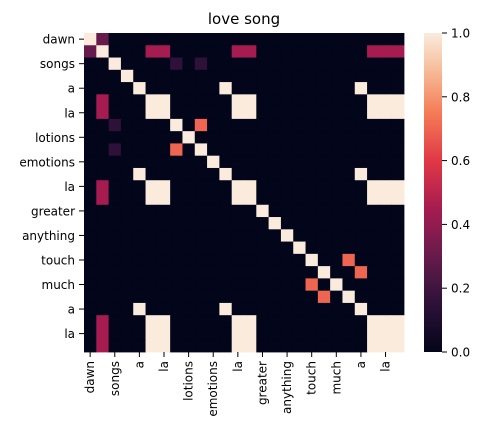 The width and height of the screenshot is (482, 440). I want to click on x-tick-label: lotions, so click(189, 381).